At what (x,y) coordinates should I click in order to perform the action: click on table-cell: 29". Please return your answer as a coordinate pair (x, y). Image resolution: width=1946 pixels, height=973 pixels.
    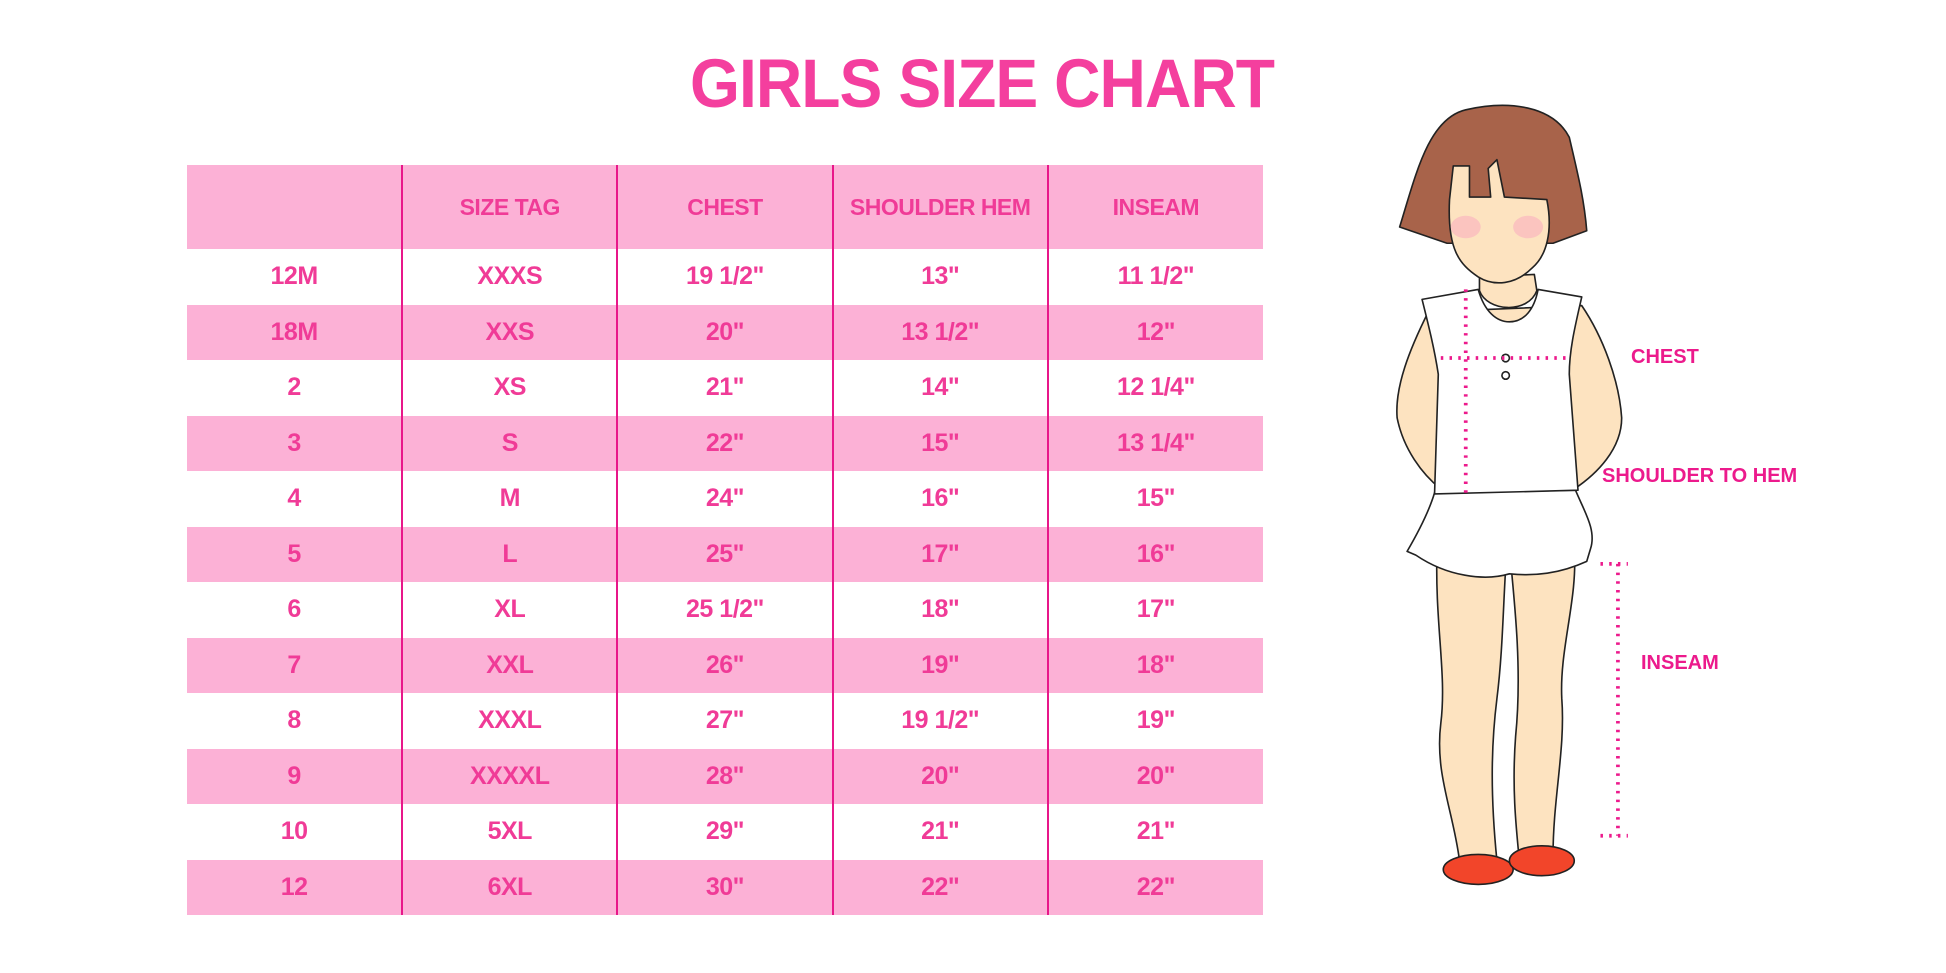
    Looking at the image, I should click on (724, 832).